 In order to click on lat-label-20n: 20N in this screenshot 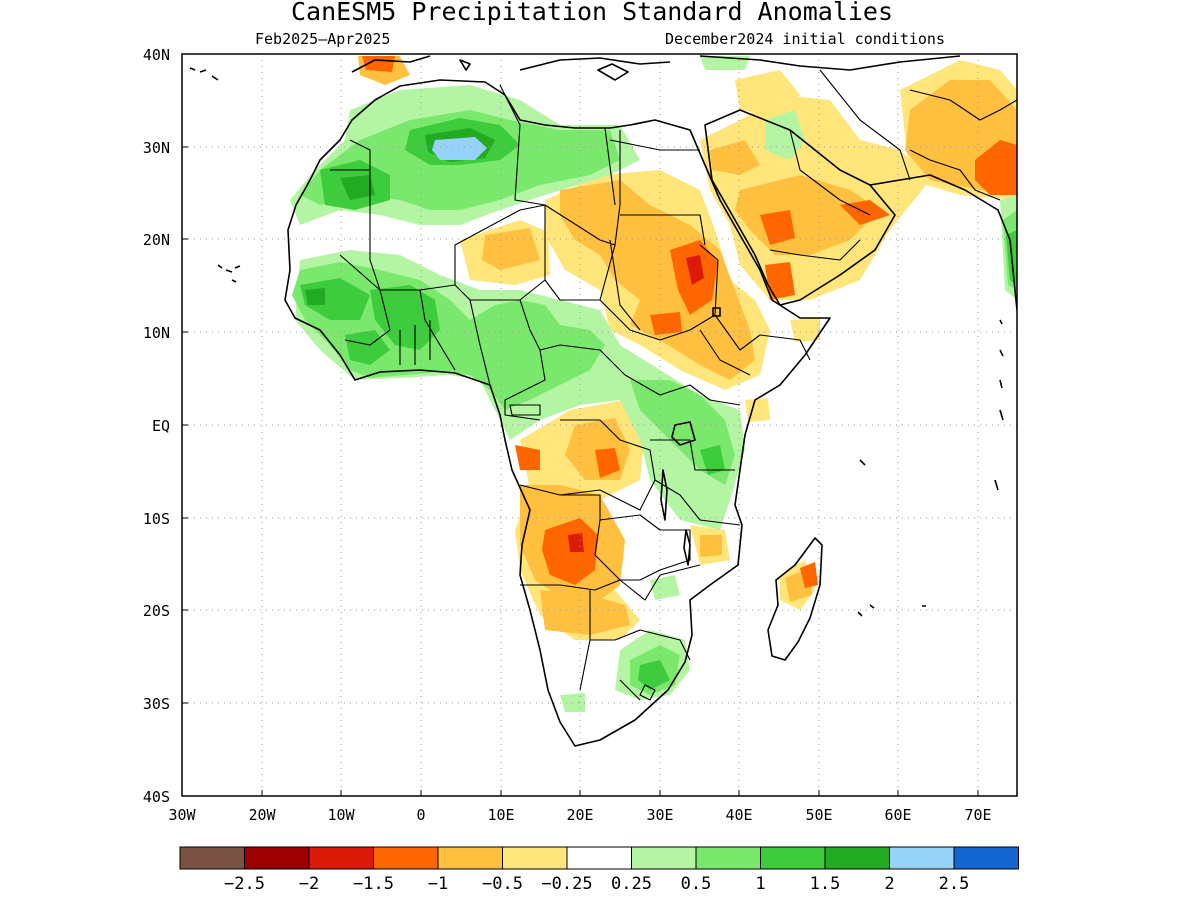, I will do `click(156, 240)`.